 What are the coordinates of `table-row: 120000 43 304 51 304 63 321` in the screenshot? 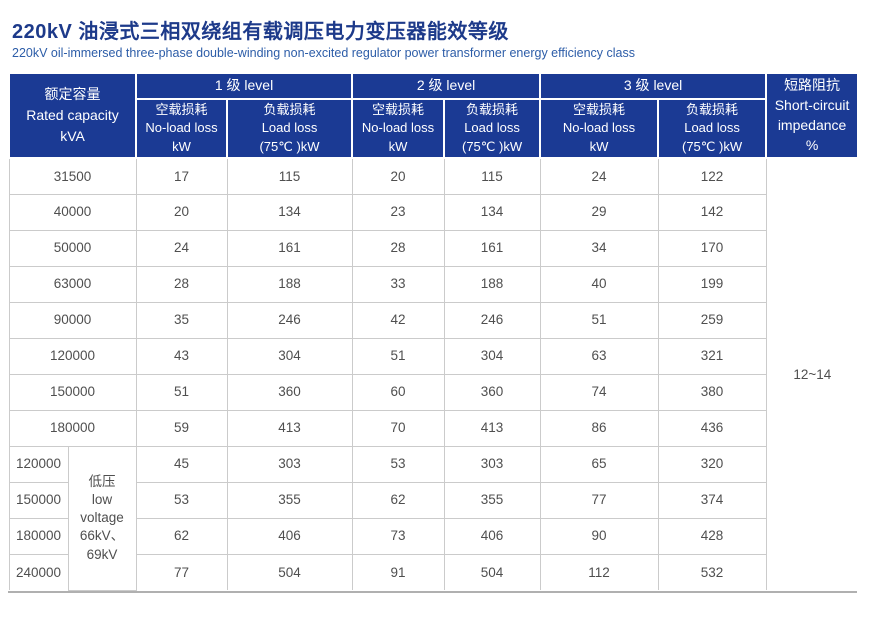 It's located at (433, 356).